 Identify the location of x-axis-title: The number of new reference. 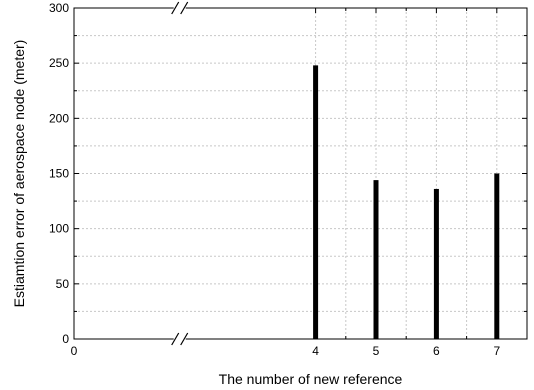
(311, 379).